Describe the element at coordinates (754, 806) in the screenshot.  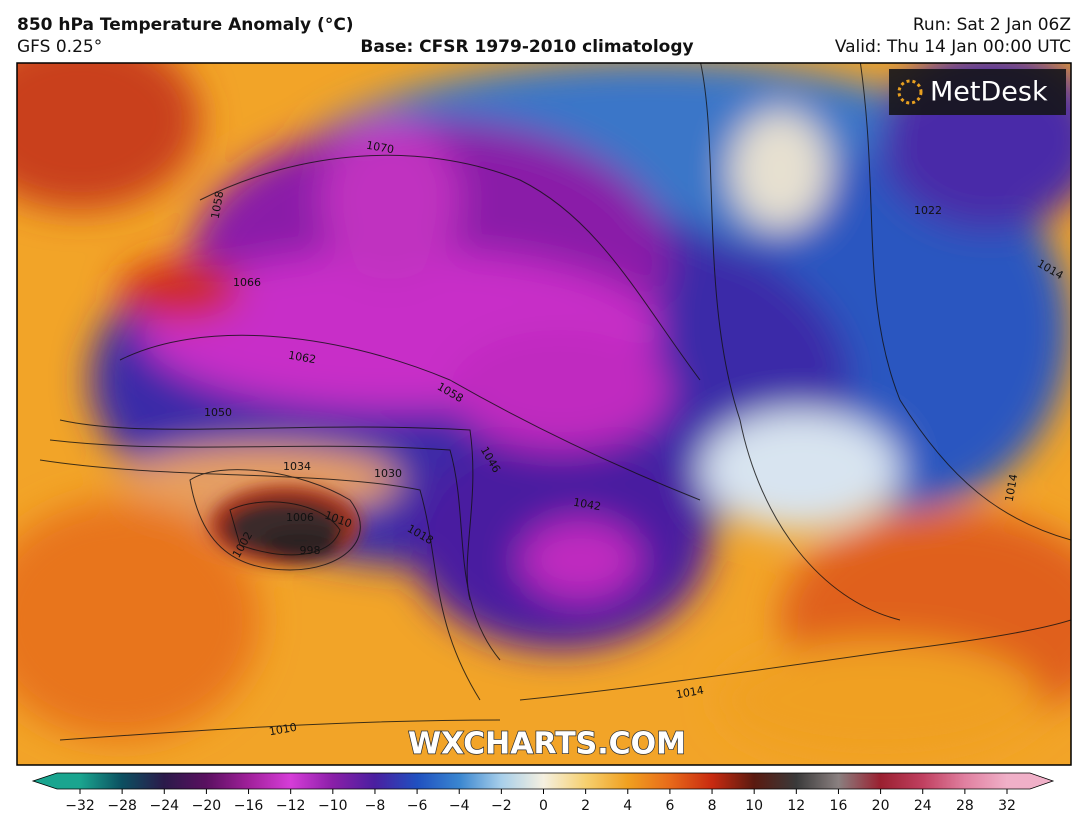
I see `colorbar-label: 10` at that location.